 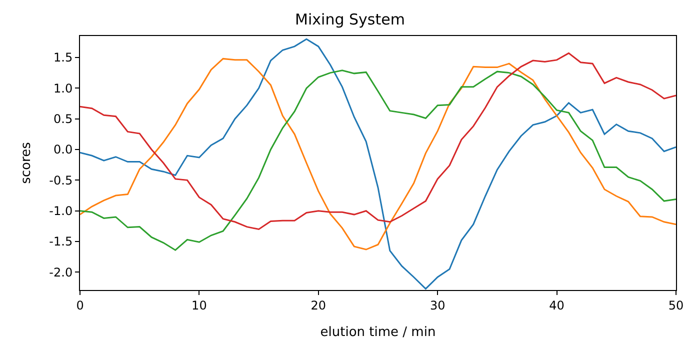 I want to click on x-tick-label: 50, so click(x=676, y=305).